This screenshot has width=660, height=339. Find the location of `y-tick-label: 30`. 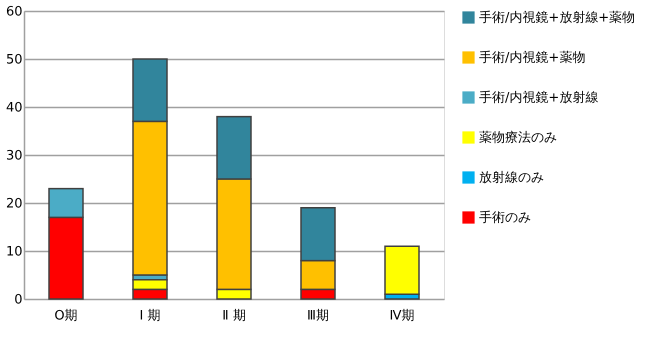

y-tick-label: 30 is located at coordinates (14, 156).